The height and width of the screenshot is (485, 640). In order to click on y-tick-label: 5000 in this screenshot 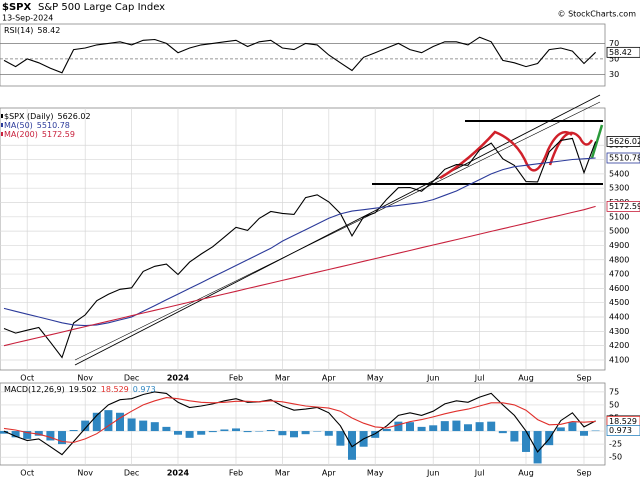, I will do `click(619, 231)`.